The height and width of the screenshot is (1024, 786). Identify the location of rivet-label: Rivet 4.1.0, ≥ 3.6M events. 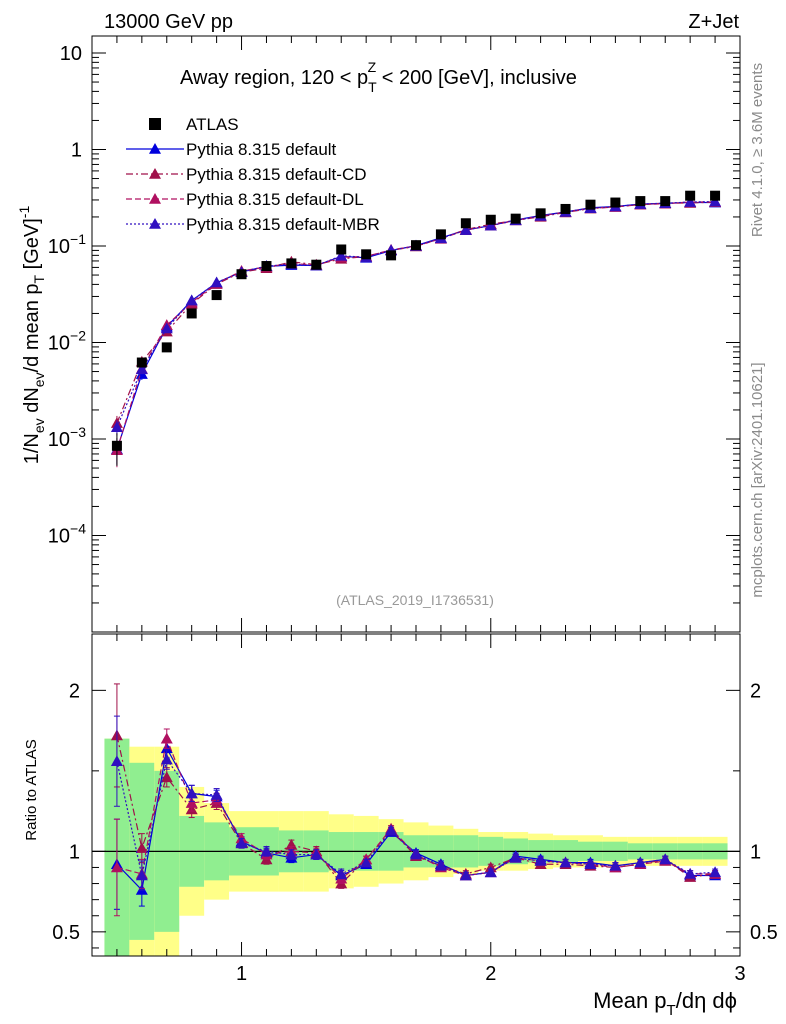
(757, 150).